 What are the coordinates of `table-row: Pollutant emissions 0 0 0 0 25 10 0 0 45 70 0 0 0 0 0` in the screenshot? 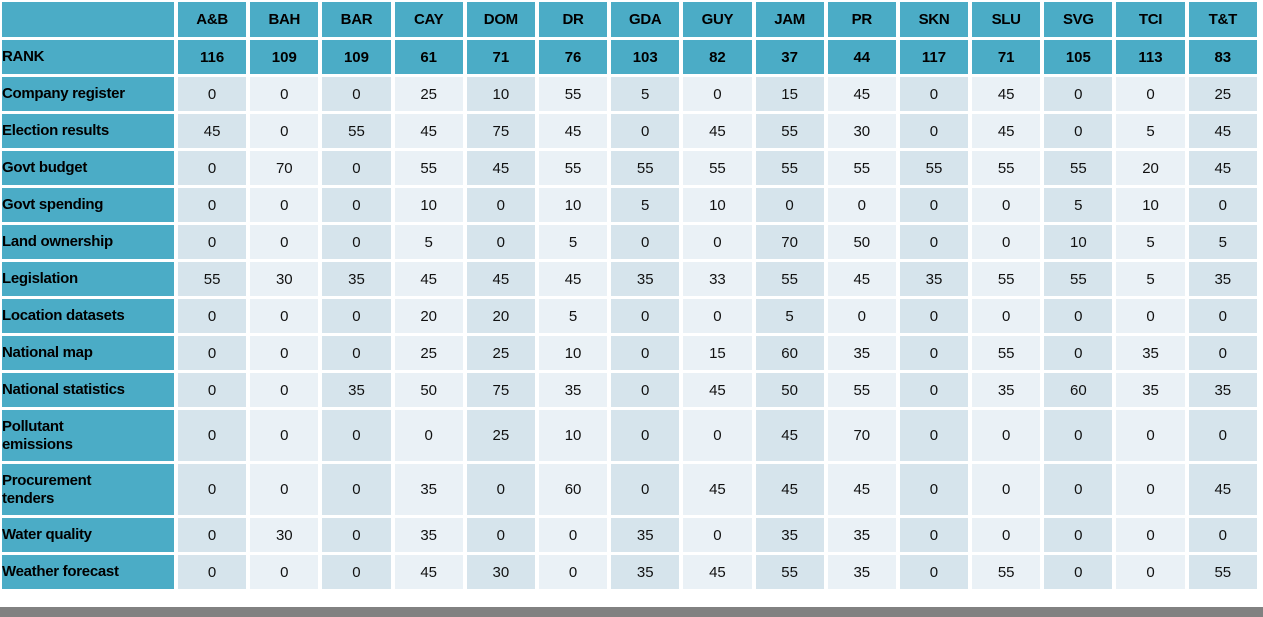 It's located at (629, 435).